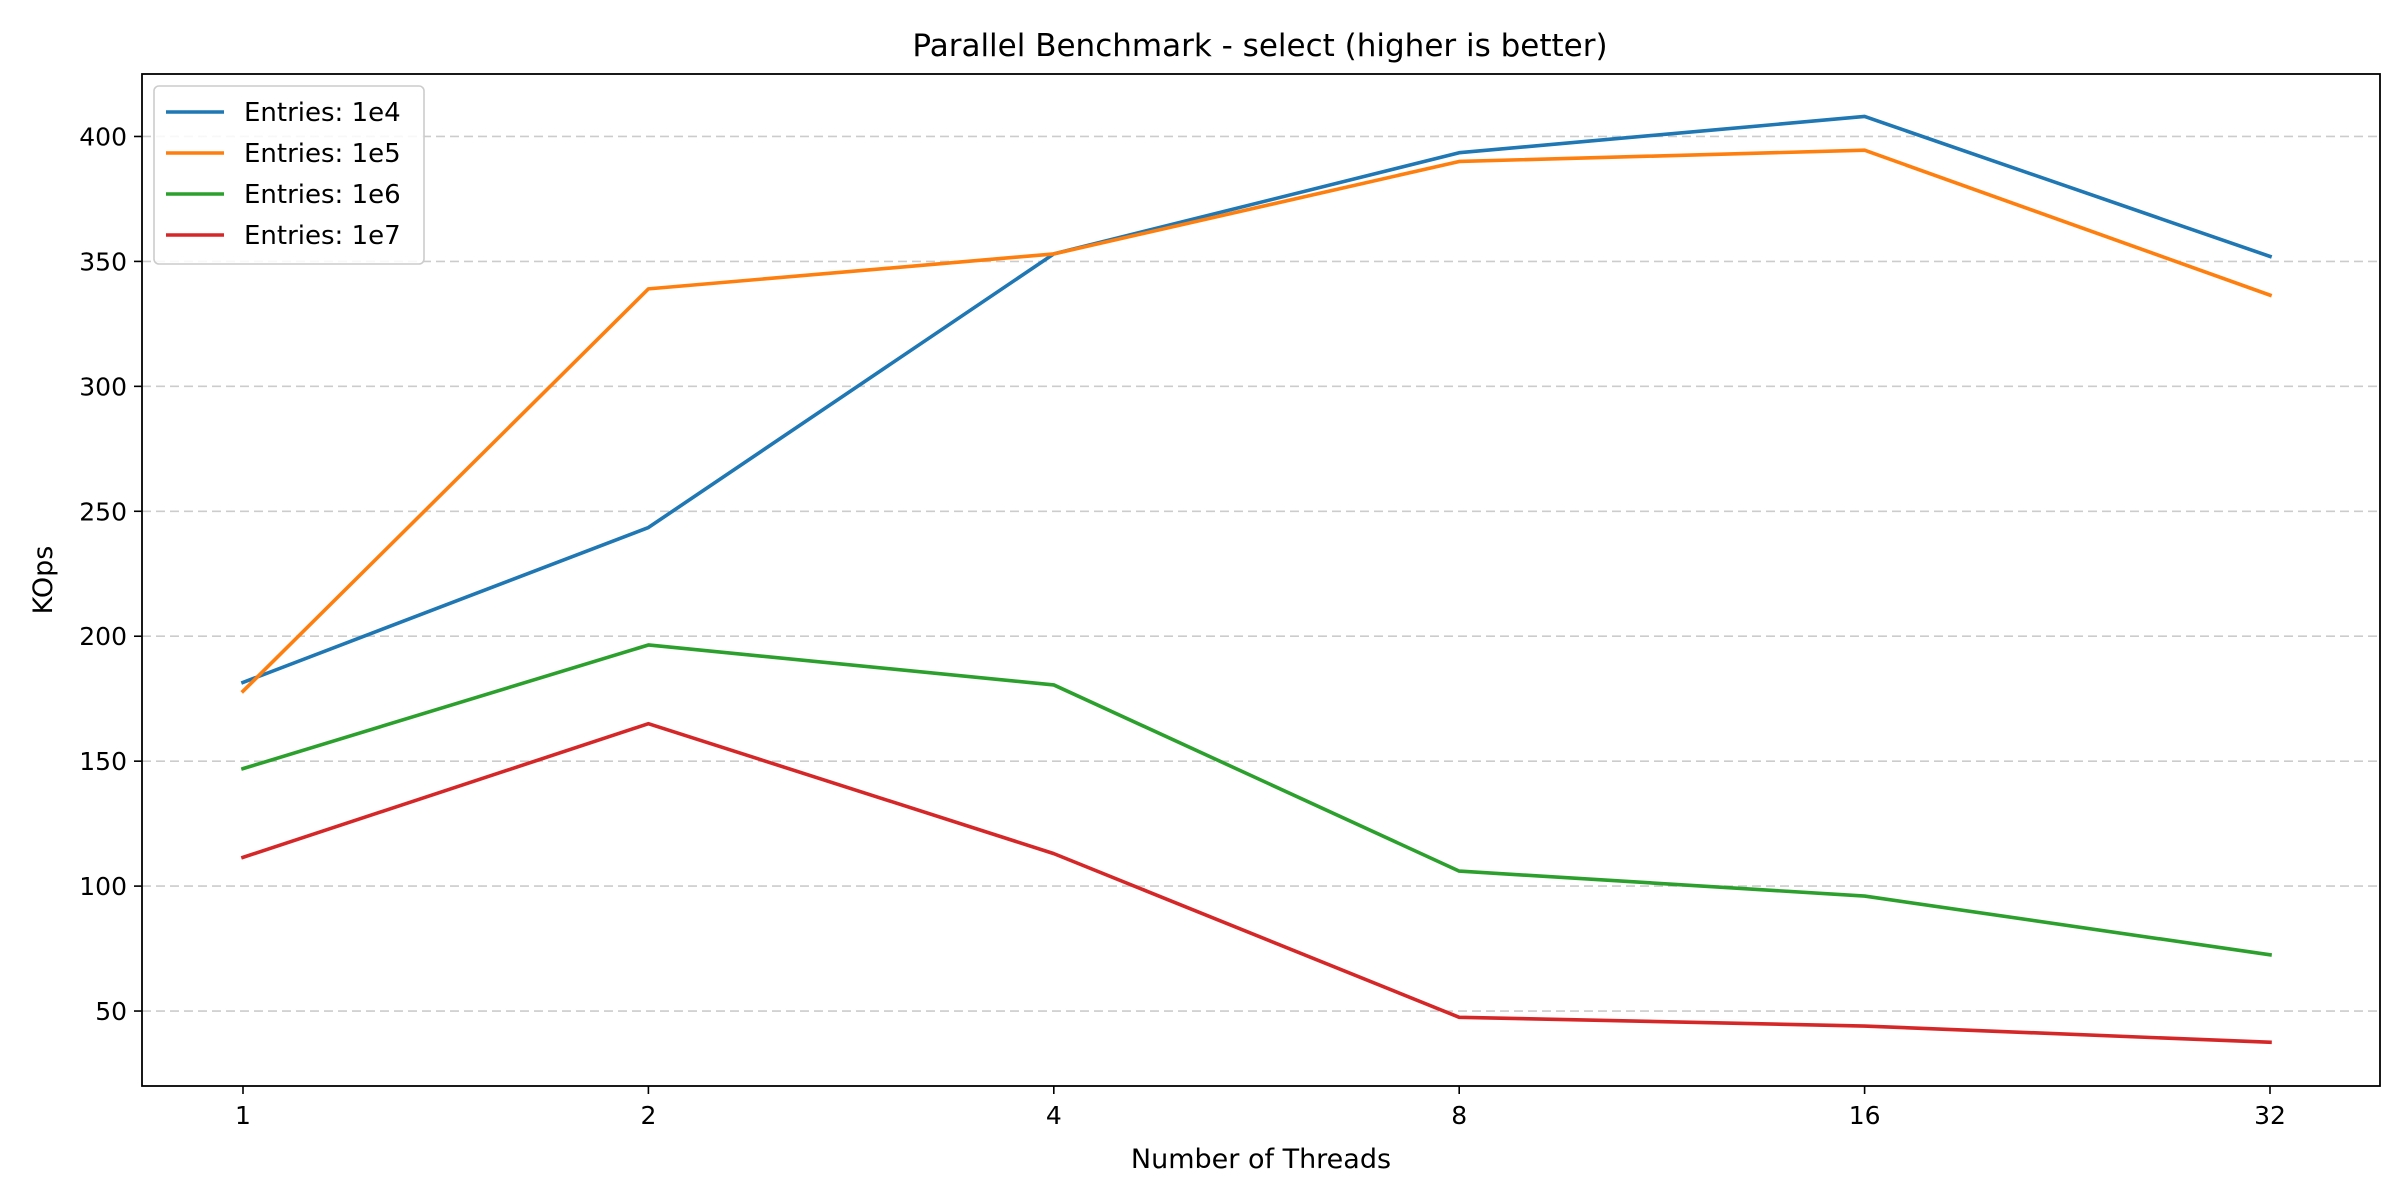 The width and height of the screenshot is (2400, 1200). I want to click on x-tick-label: 16, so click(1865, 1115).